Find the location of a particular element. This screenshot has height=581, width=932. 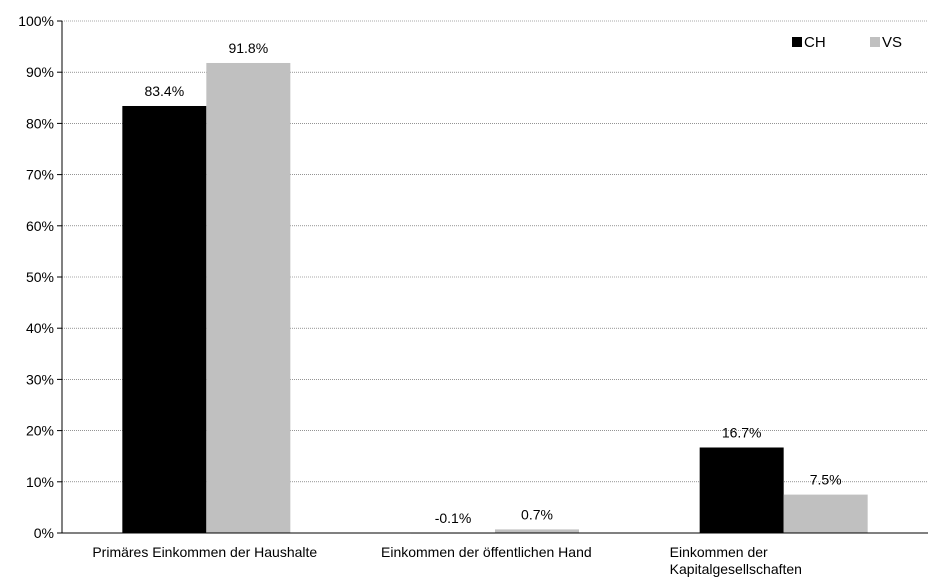

legend-label: CH is located at coordinates (815, 42).